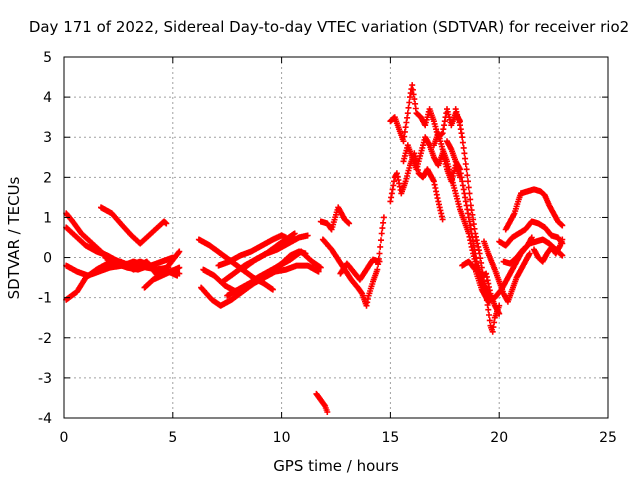 This screenshot has height=480, width=640. Describe the element at coordinates (47, 259) in the screenshot. I see `y-tick-label: 0` at that location.